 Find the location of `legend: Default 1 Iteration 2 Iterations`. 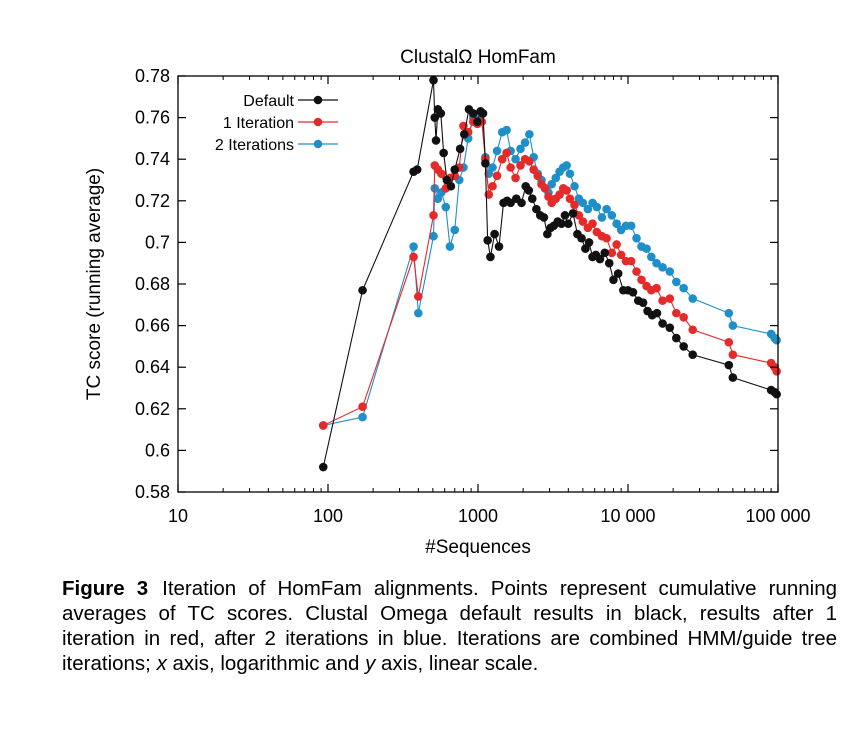

legend: Default 1 Iteration 2 Iterations is located at coordinates (276, 123).